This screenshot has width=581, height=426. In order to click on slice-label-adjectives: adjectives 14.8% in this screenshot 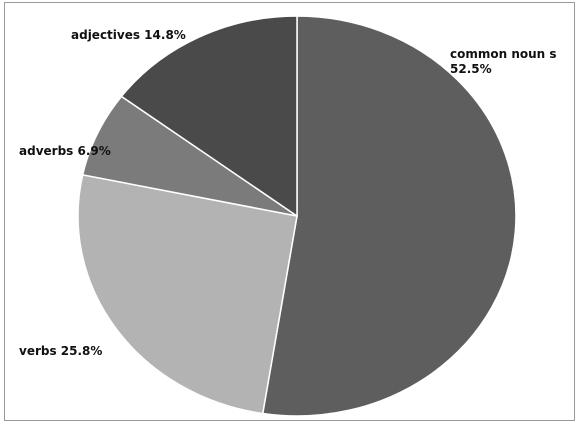, I will do `click(128, 35)`.